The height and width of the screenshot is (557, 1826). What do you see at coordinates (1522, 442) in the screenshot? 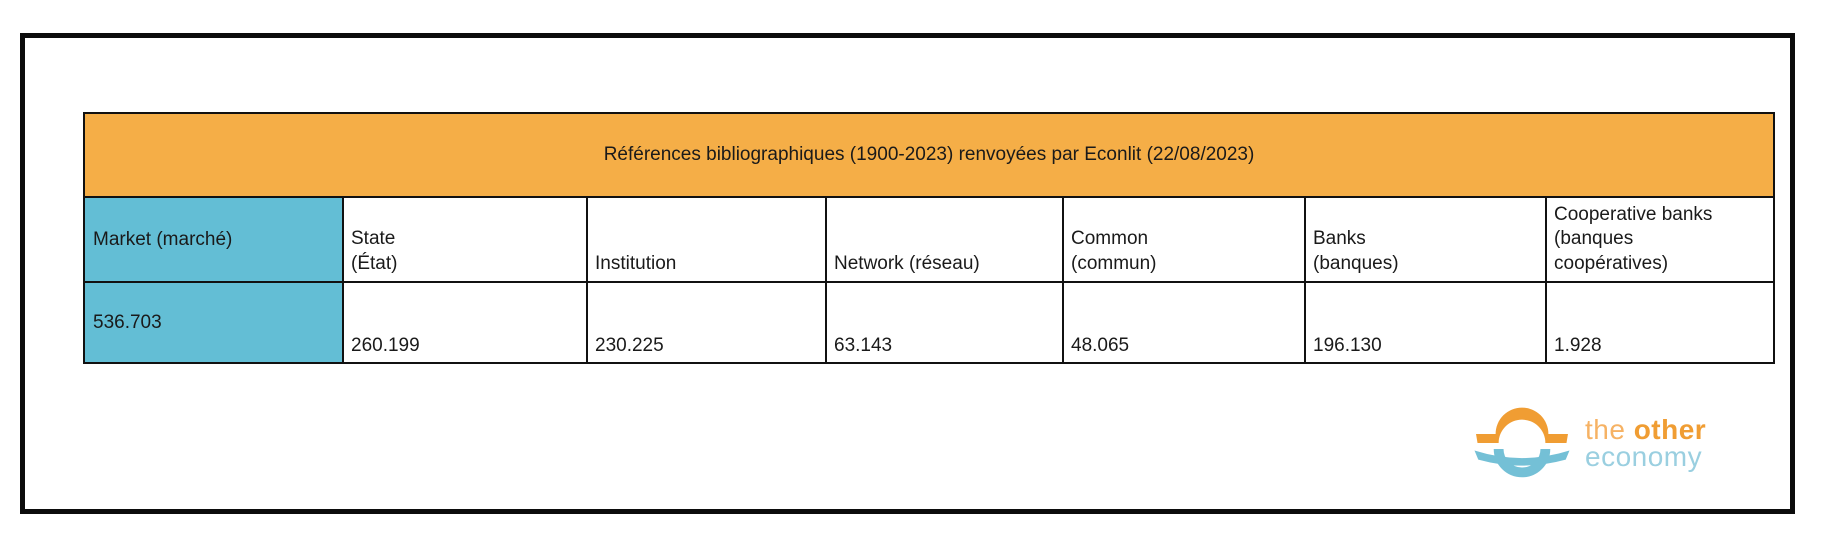
I see `sunrise-wave-icon` at bounding box center [1522, 442].